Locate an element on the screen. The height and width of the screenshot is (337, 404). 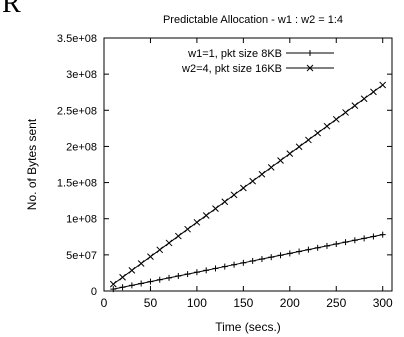
x-tick-label: 100 is located at coordinates (197, 303).